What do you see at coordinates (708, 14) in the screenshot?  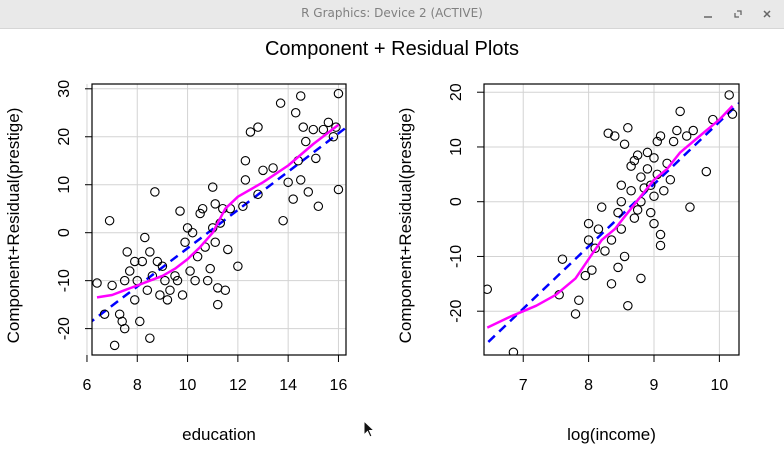 I see `minimize-button` at bounding box center [708, 14].